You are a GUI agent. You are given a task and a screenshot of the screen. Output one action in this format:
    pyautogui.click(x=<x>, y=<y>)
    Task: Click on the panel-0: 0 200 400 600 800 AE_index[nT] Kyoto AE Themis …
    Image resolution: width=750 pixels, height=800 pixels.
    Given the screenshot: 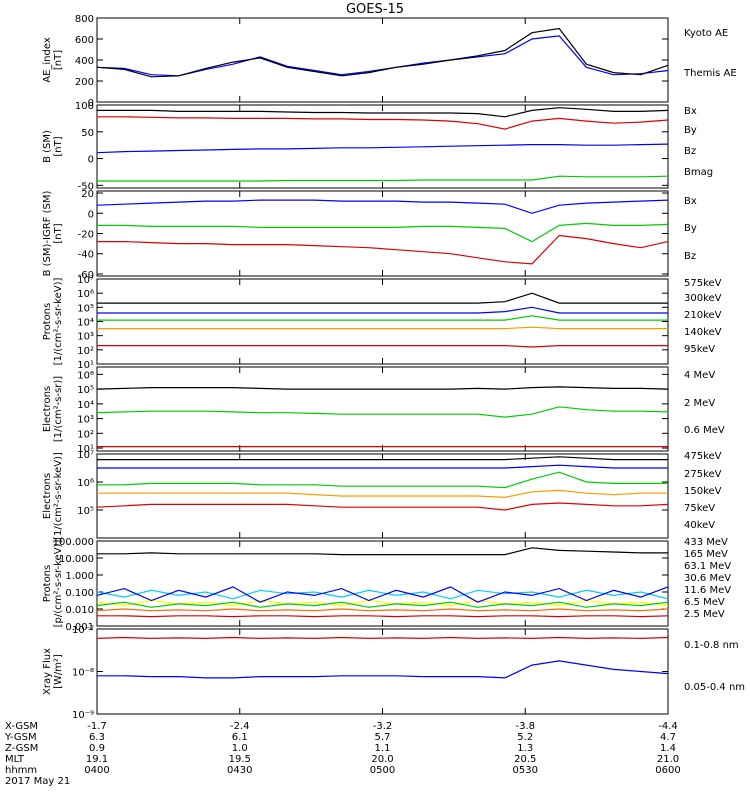 What is the action you would take?
    pyautogui.click(x=389, y=61)
    